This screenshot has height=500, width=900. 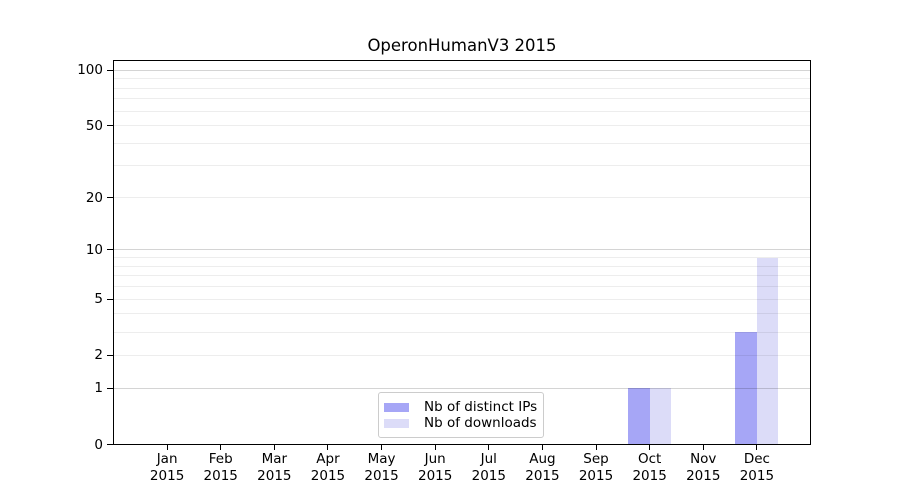 I want to click on y-tick-label: 20, so click(x=94, y=197).